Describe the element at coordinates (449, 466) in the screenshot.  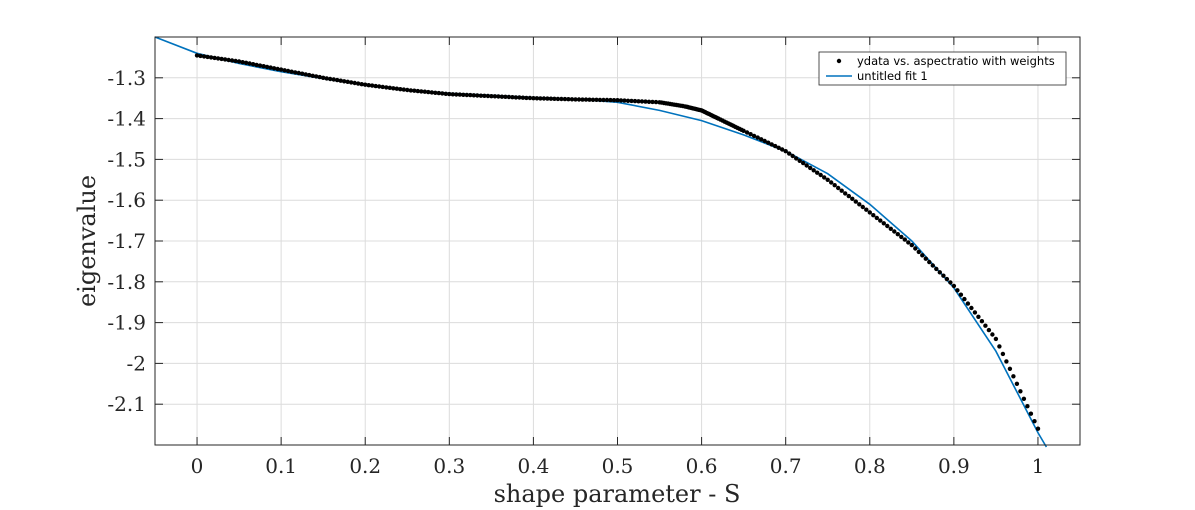
I see `x-tick-label: 0.3` at that location.